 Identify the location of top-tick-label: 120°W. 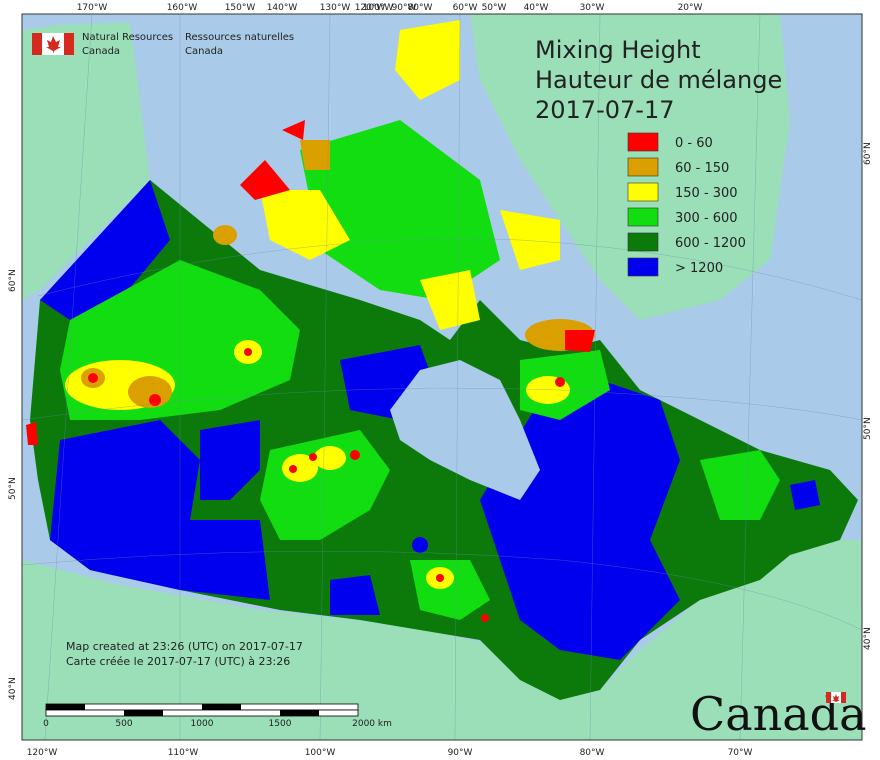
(370, 8).